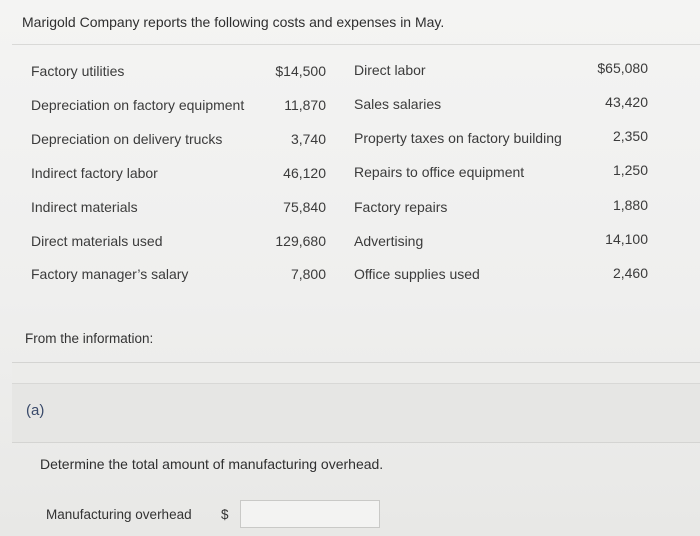  Describe the element at coordinates (308, 139) in the screenshot. I see `left-item-amount: 3,740` at that location.